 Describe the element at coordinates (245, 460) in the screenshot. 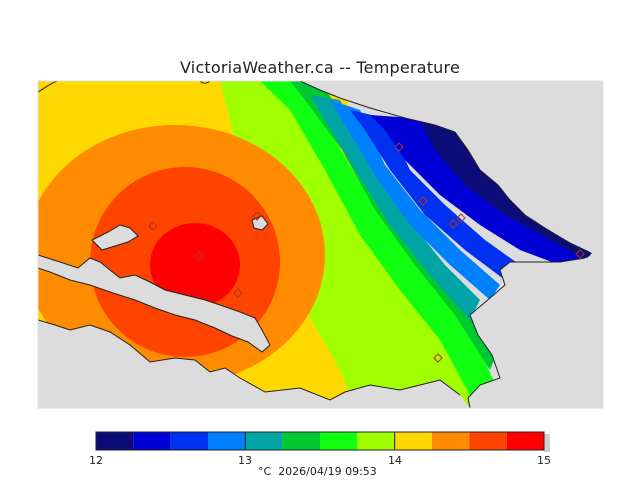

I see `colorbar-tick: 13` at that location.